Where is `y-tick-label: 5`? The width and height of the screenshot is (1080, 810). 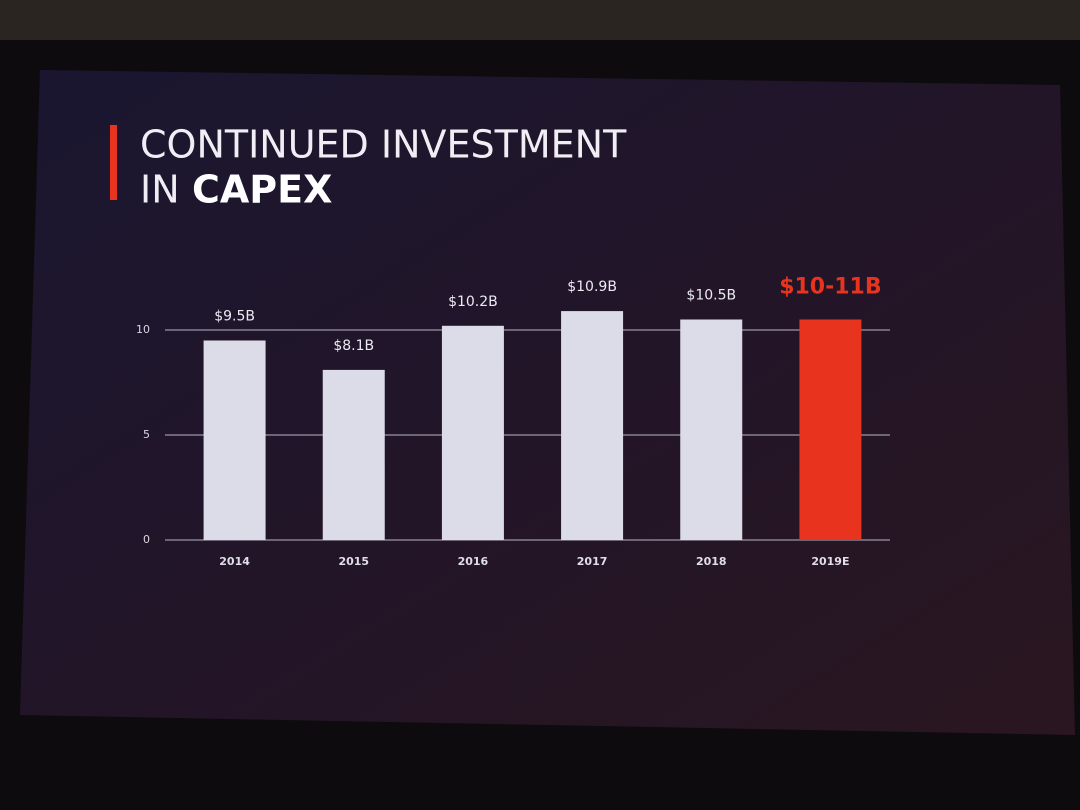
y-tick-label: 5 is located at coordinates (146, 434).